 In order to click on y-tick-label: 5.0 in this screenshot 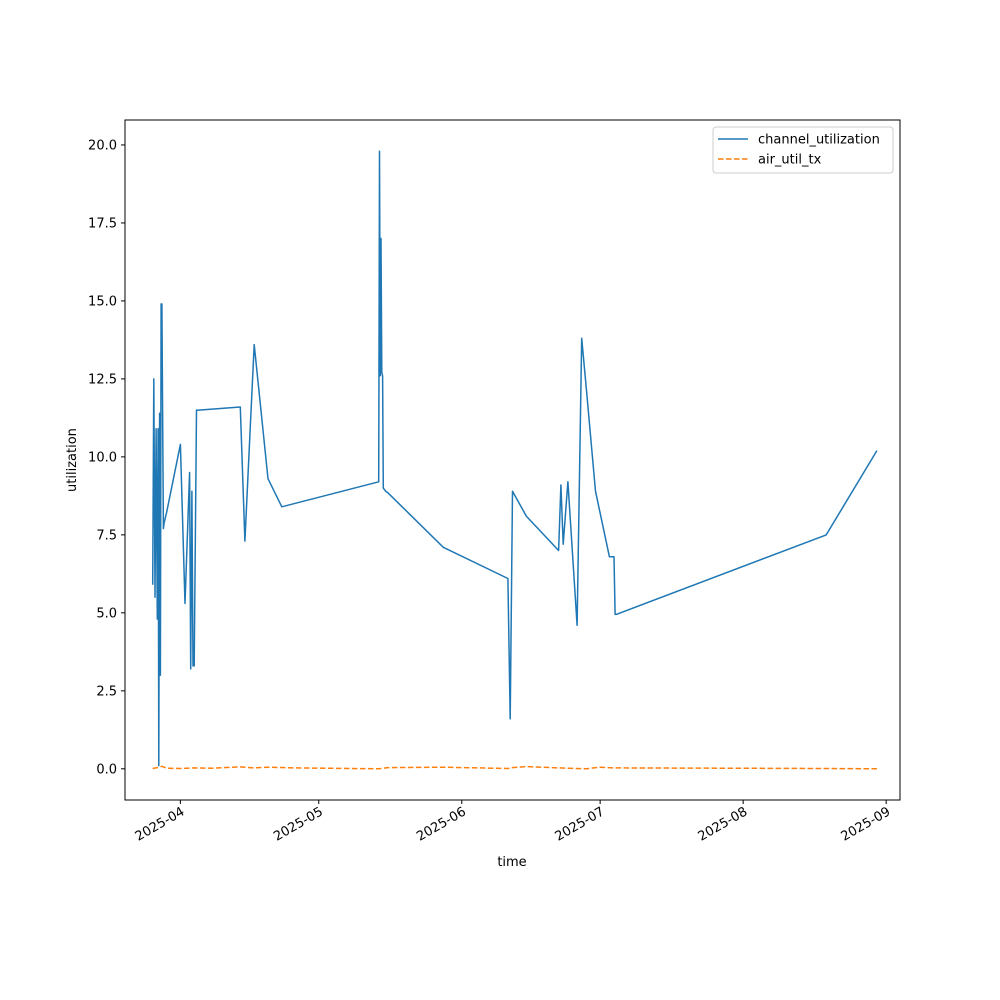, I will do `click(106, 613)`.